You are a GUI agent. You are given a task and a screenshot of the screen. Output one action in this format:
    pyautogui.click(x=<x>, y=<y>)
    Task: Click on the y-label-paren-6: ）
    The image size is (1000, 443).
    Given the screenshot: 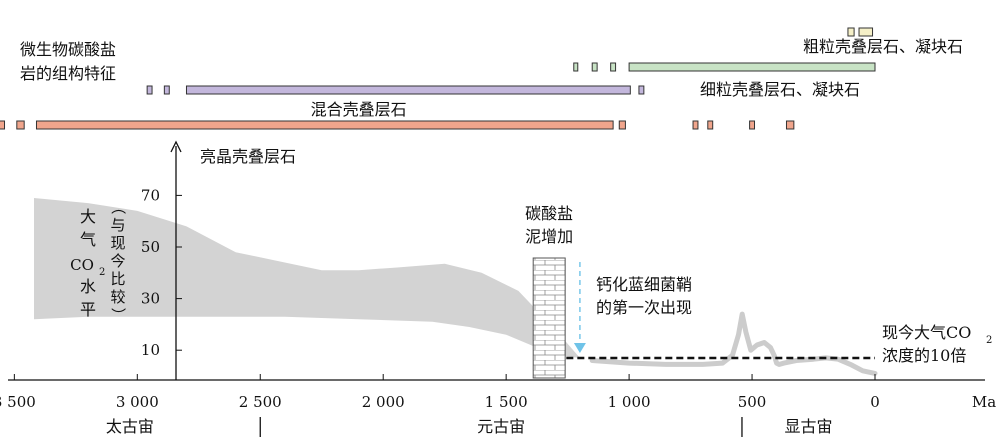 What is the action you would take?
    pyautogui.click(x=118, y=314)
    